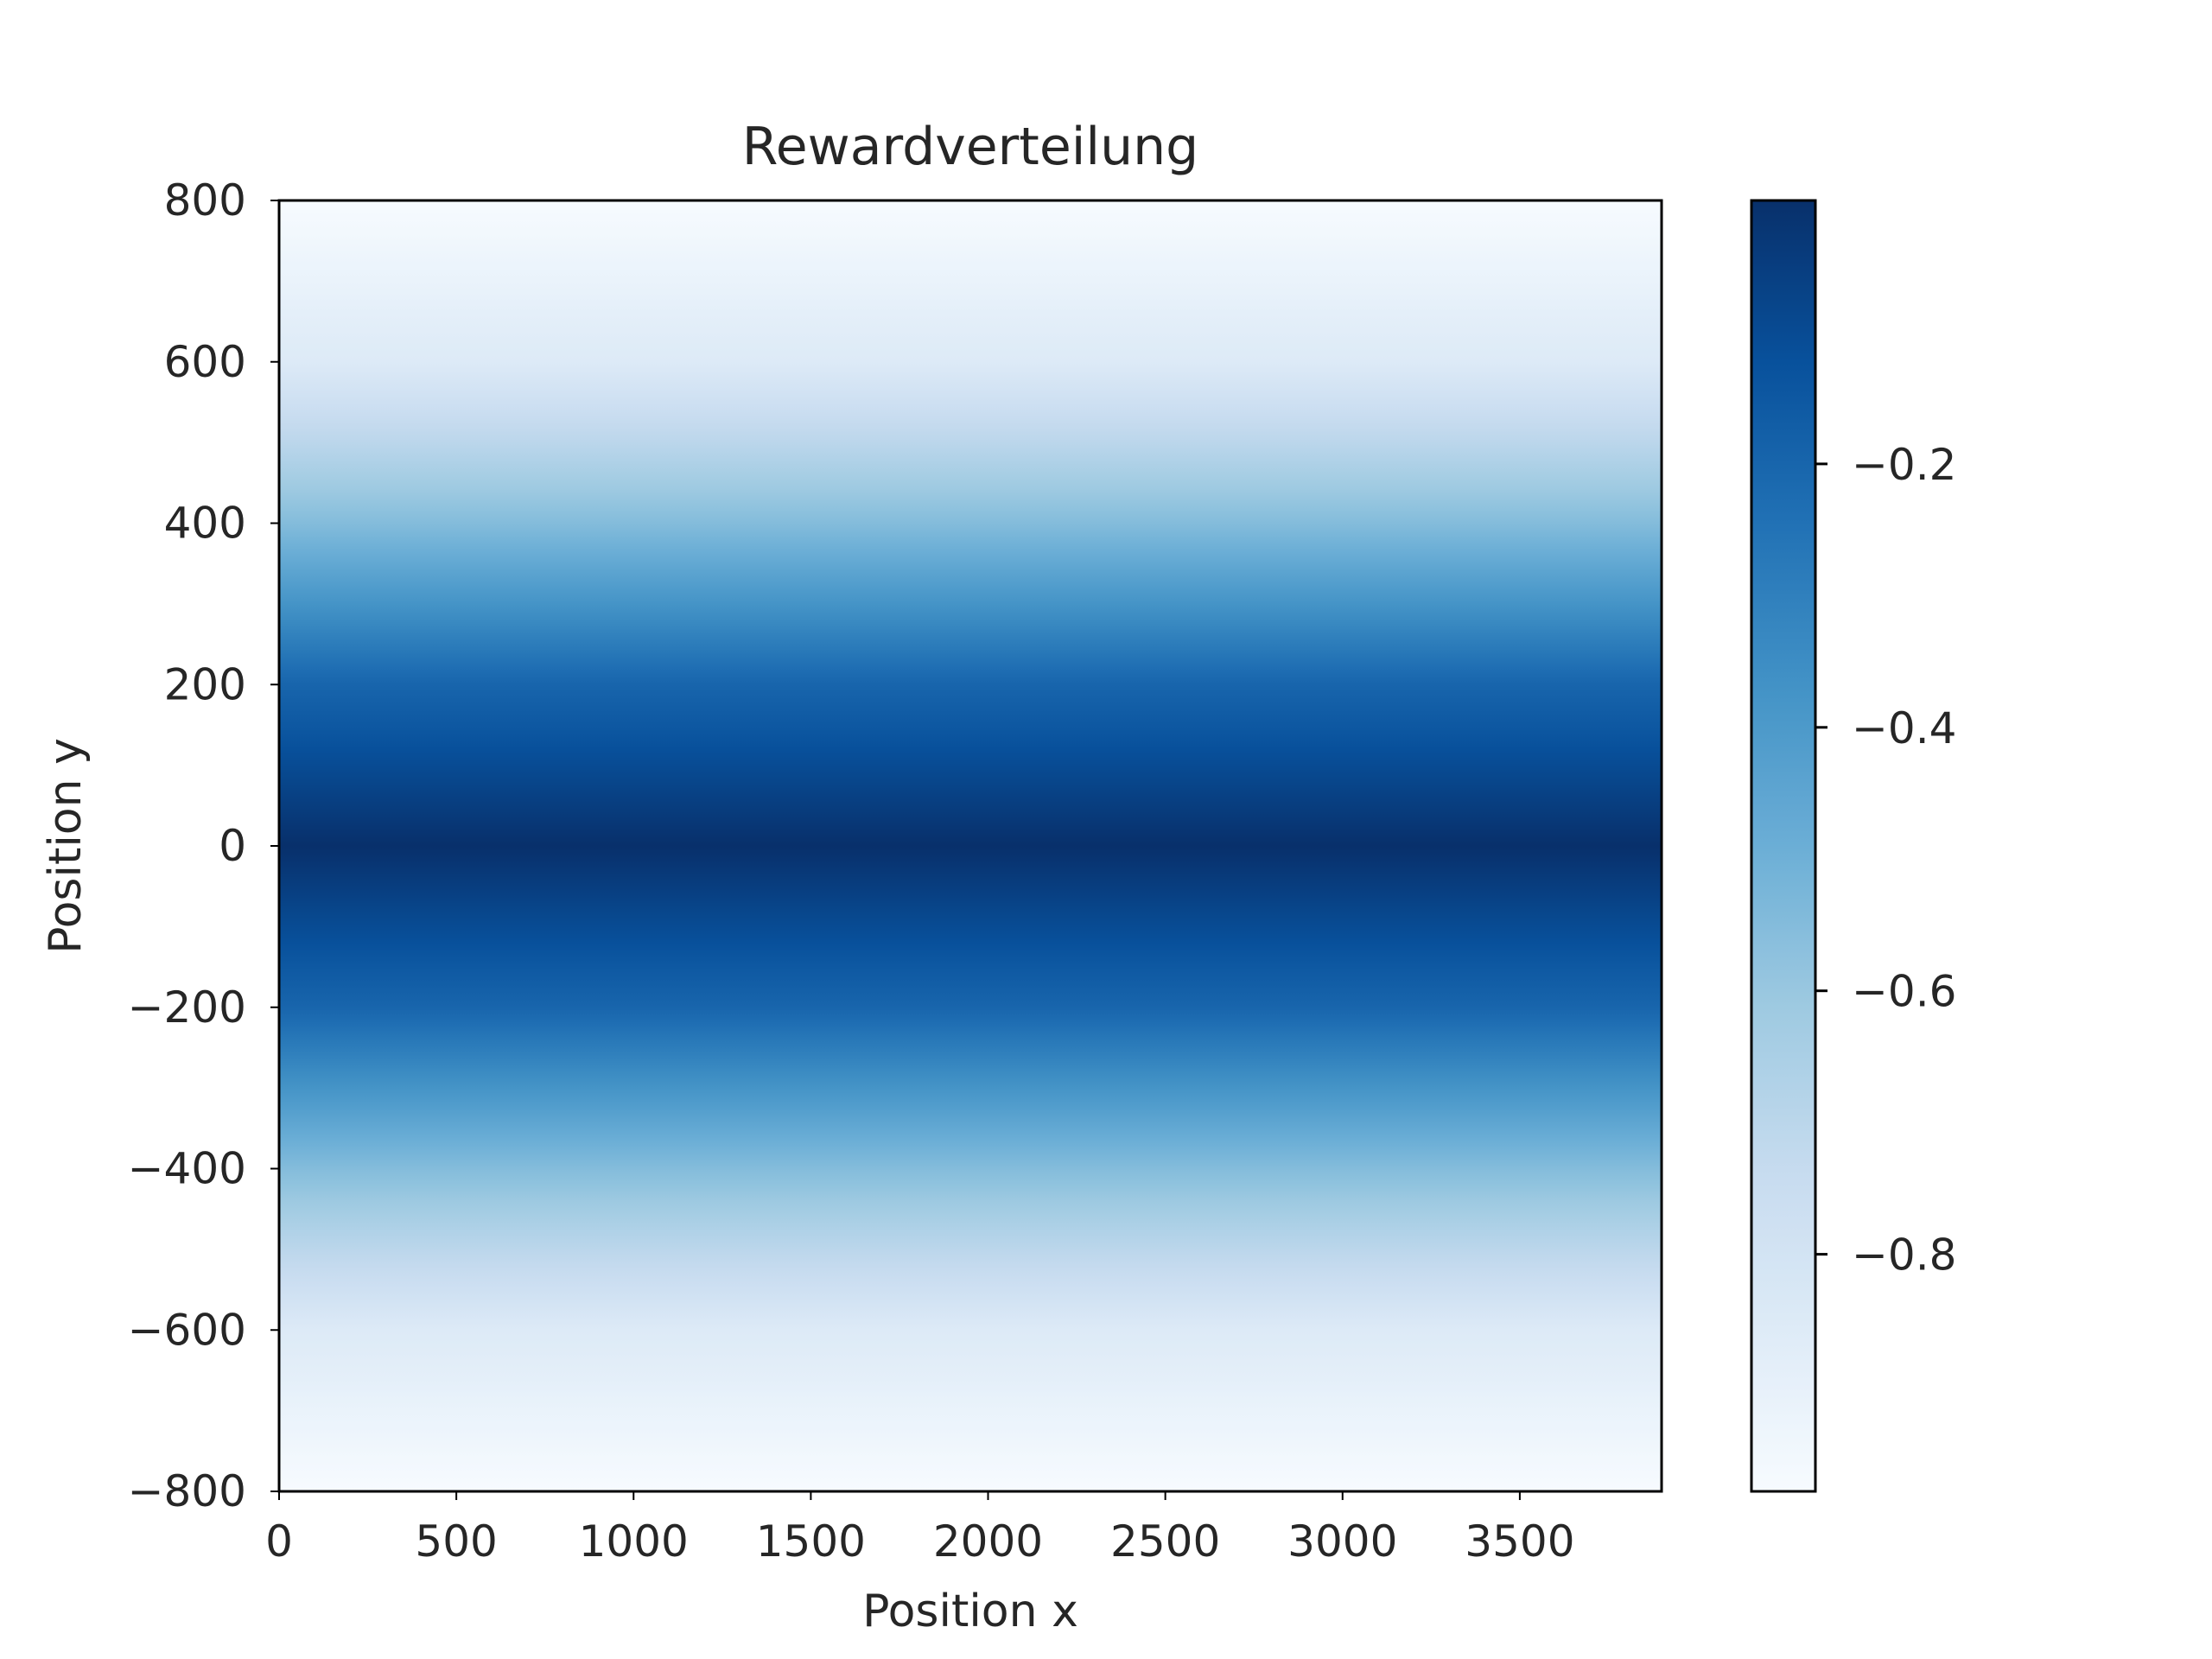 The image size is (2212, 1659). Describe the element at coordinates (187, 1491) in the screenshot. I see `y-tick-label: −800` at that location.